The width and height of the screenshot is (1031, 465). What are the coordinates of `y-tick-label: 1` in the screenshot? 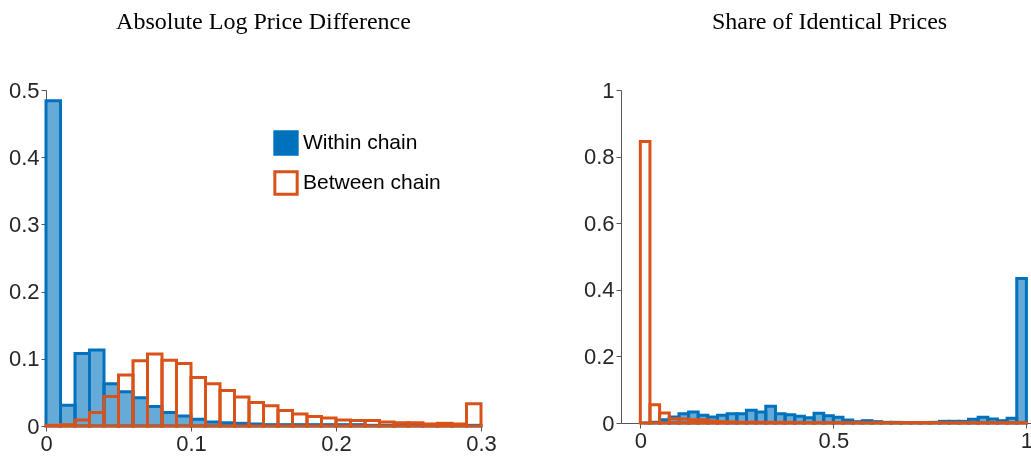 It's located at (608, 90).